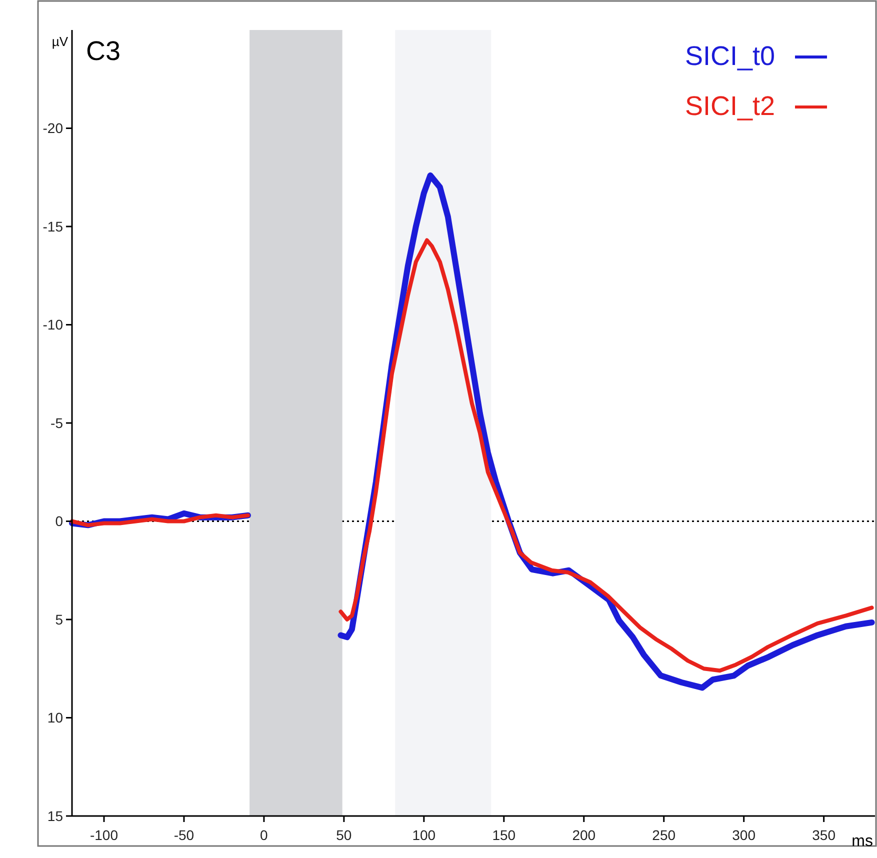  I want to click on x-axis-title: ms, so click(862, 841).